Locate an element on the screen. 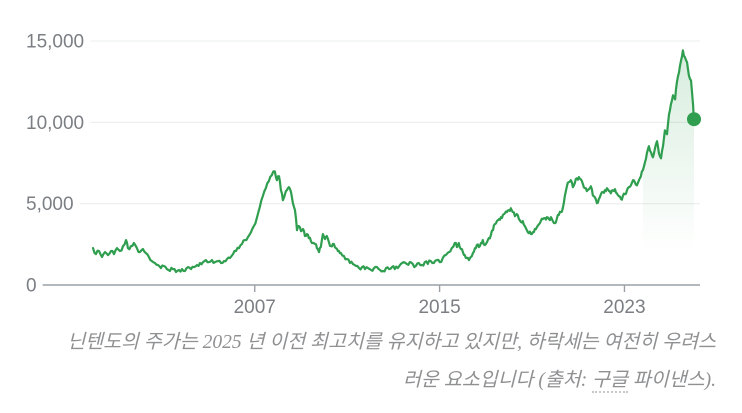  x-axis-label: 2023 is located at coordinates (624, 307).